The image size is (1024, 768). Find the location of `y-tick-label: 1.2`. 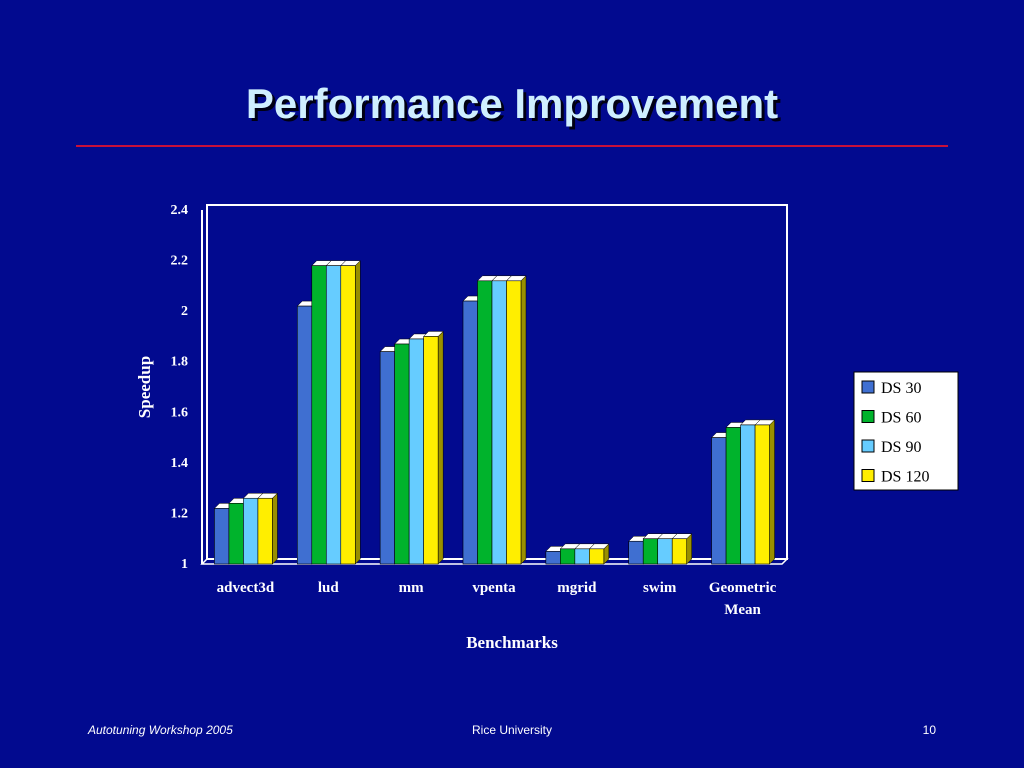

y-tick-label: 1.2 is located at coordinates (180, 513).